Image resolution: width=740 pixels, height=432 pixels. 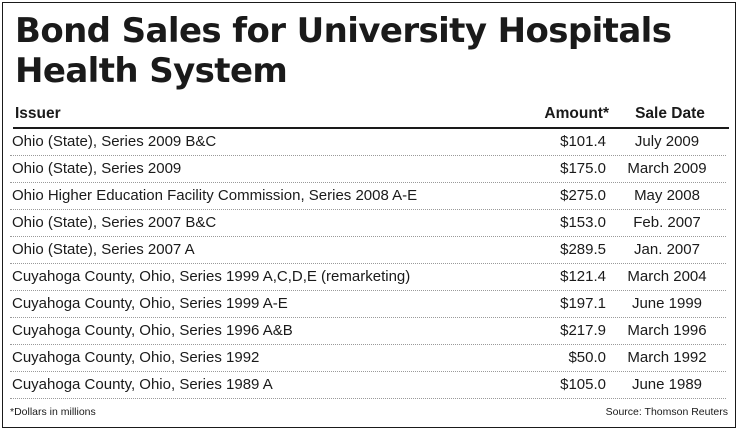 What do you see at coordinates (667, 222) in the screenshot?
I see `cell-sale-date: Feb. 2007` at bounding box center [667, 222].